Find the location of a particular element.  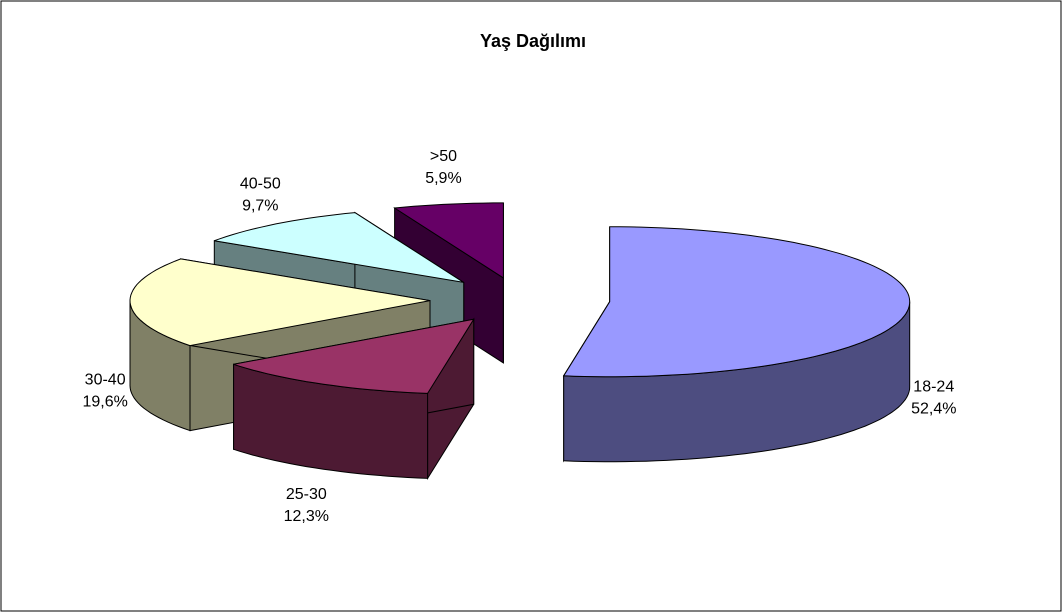

data-label: >50 5,9% is located at coordinates (443, 167).